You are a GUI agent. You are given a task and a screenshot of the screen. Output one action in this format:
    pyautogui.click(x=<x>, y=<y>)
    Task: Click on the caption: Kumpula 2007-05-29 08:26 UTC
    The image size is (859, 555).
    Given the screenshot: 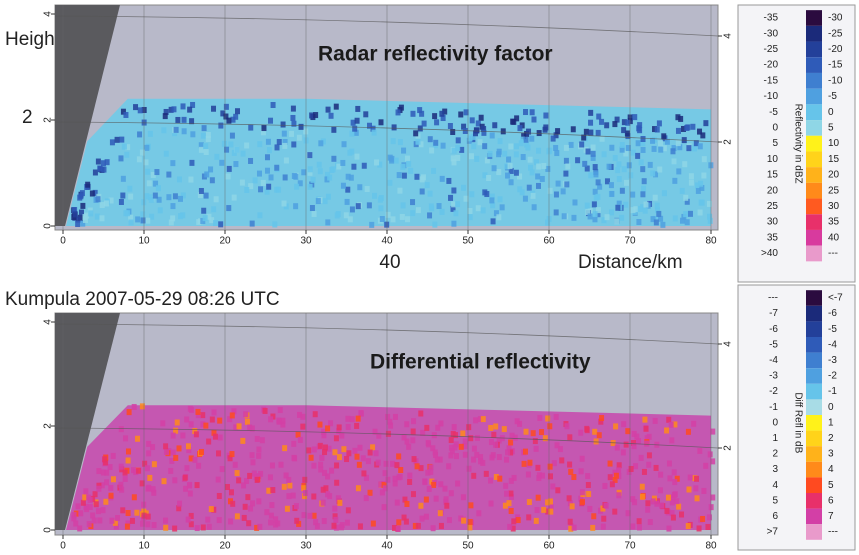 What is the action you would take?
    pyautogui.click(x=142, y=299)
    